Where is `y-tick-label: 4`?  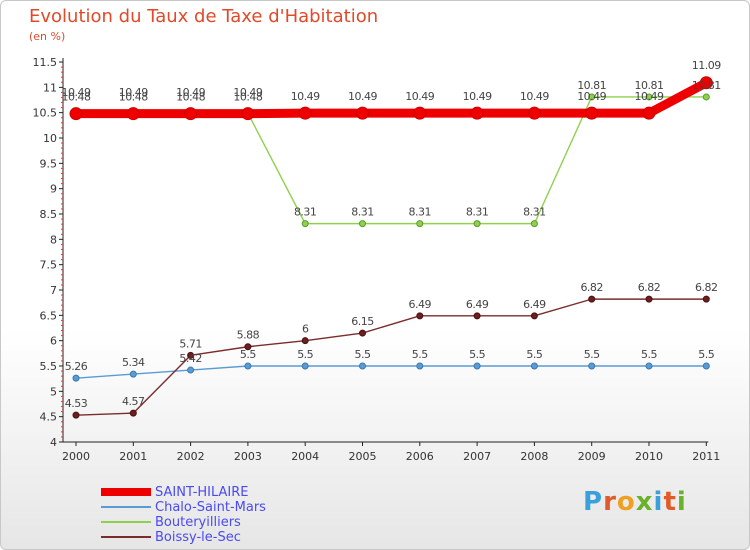
y-tick-label: 4 is located at coordinates (53, 442).